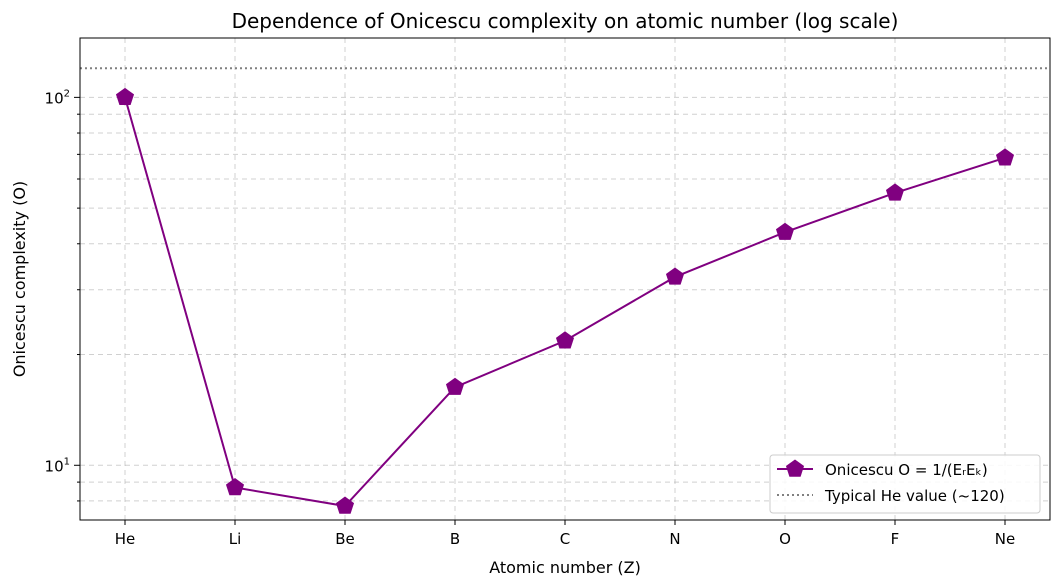 Image resolution: width=1061 pixels, height=587 pixels. Describe the element at coordinates (455, 539) in the screenshot. I see `x-tick-label: B` at that location.